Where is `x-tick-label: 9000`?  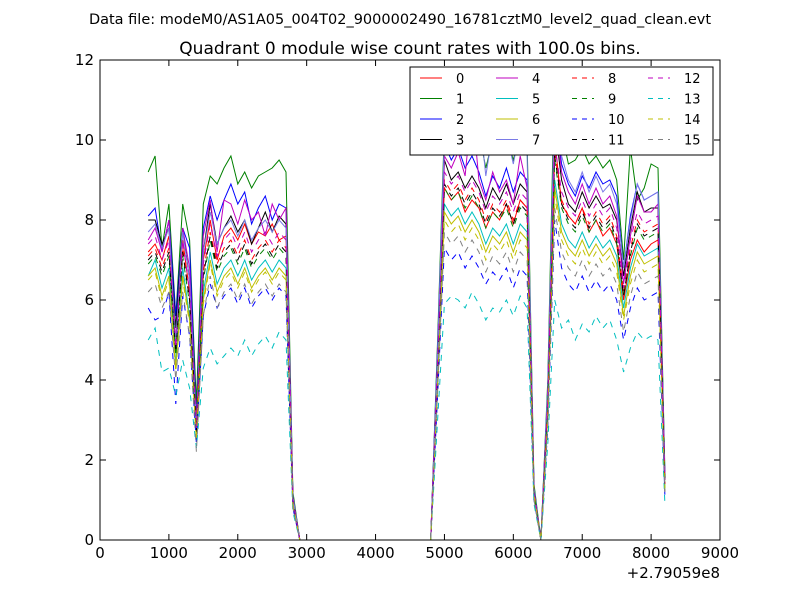
x-tick-label: 9000 is located at coordinates (720, 553).